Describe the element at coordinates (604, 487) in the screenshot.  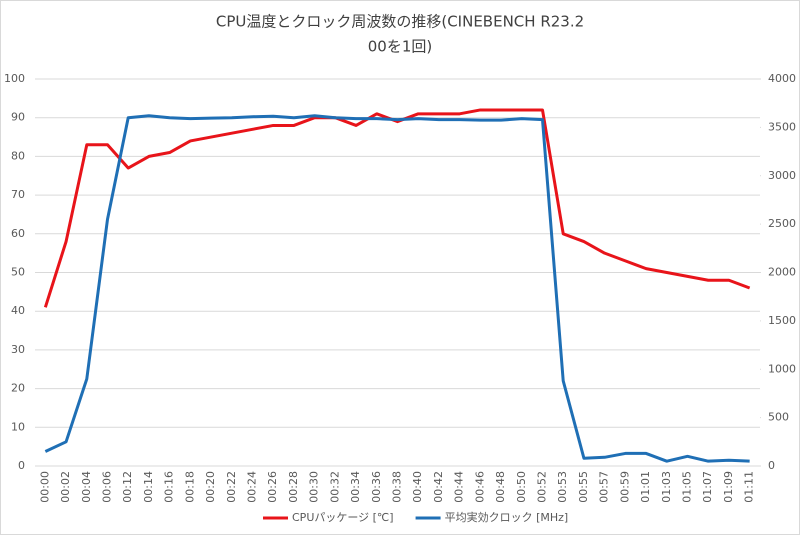
I see `x-tick-label: 00:57` at that location.